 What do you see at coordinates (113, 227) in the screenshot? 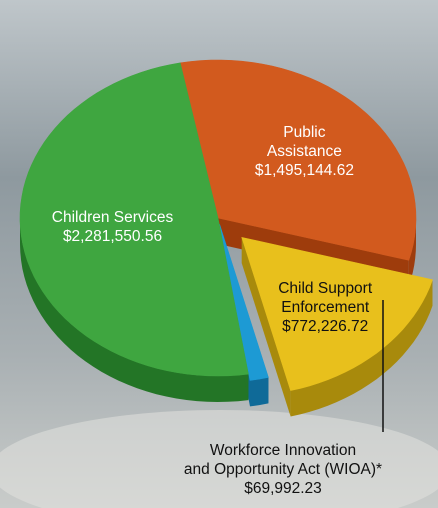
I see `slice-label: Children Services $2,281,550.56` at bounding box center [113, 227].